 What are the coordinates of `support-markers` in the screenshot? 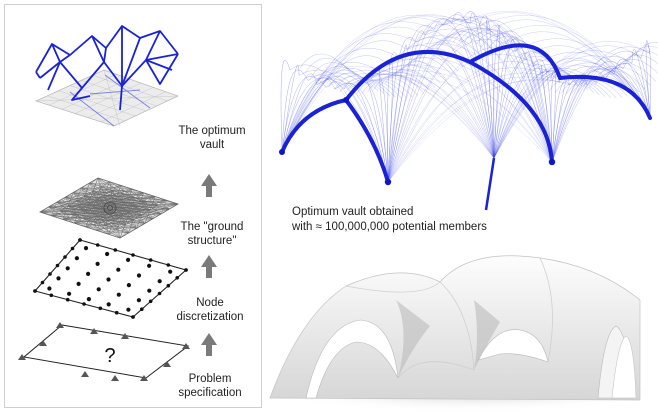 It's located at (104, 351).